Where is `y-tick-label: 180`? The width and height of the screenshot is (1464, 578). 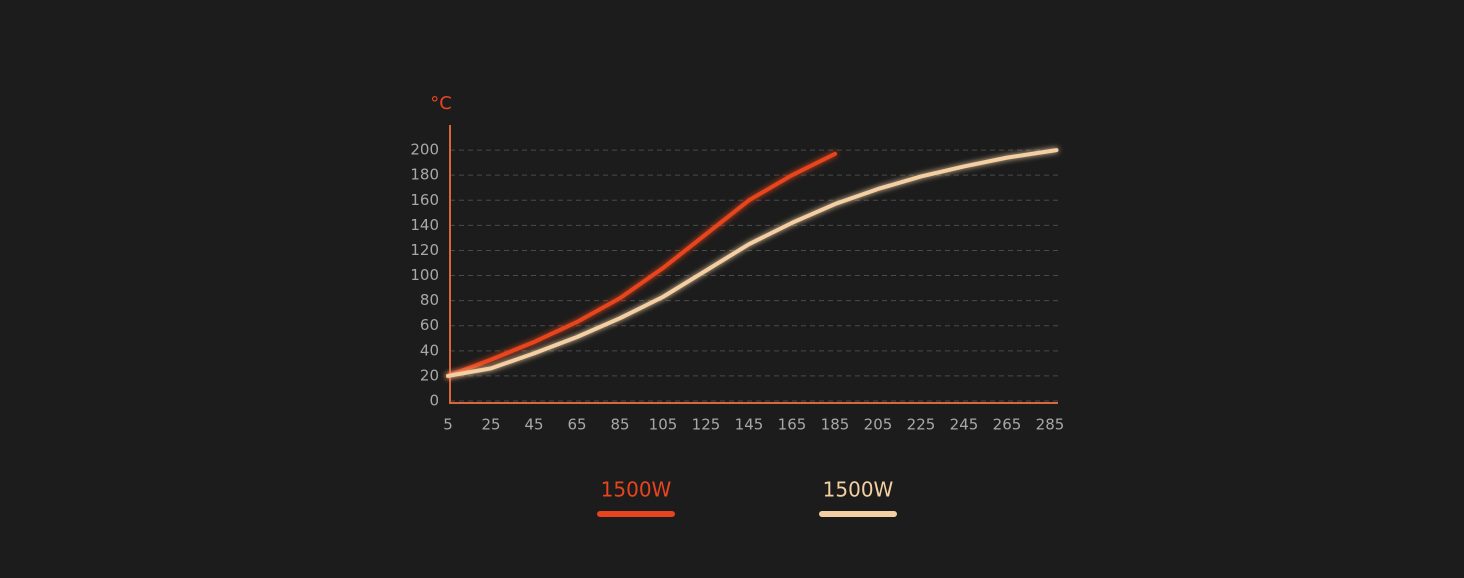
y-tick-label: 180 is located at coordinates (424, 175).